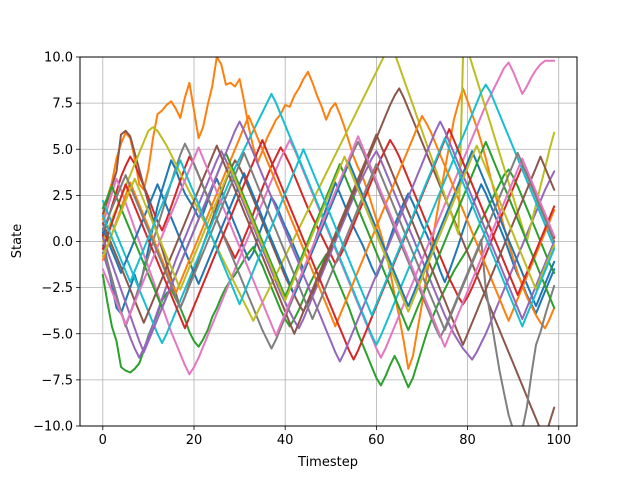 This screenshot has height=479, width=641. Describe the element at coordinates (62, 242) in the screenshot. I see `y-tick-label: 0.0` at that location.